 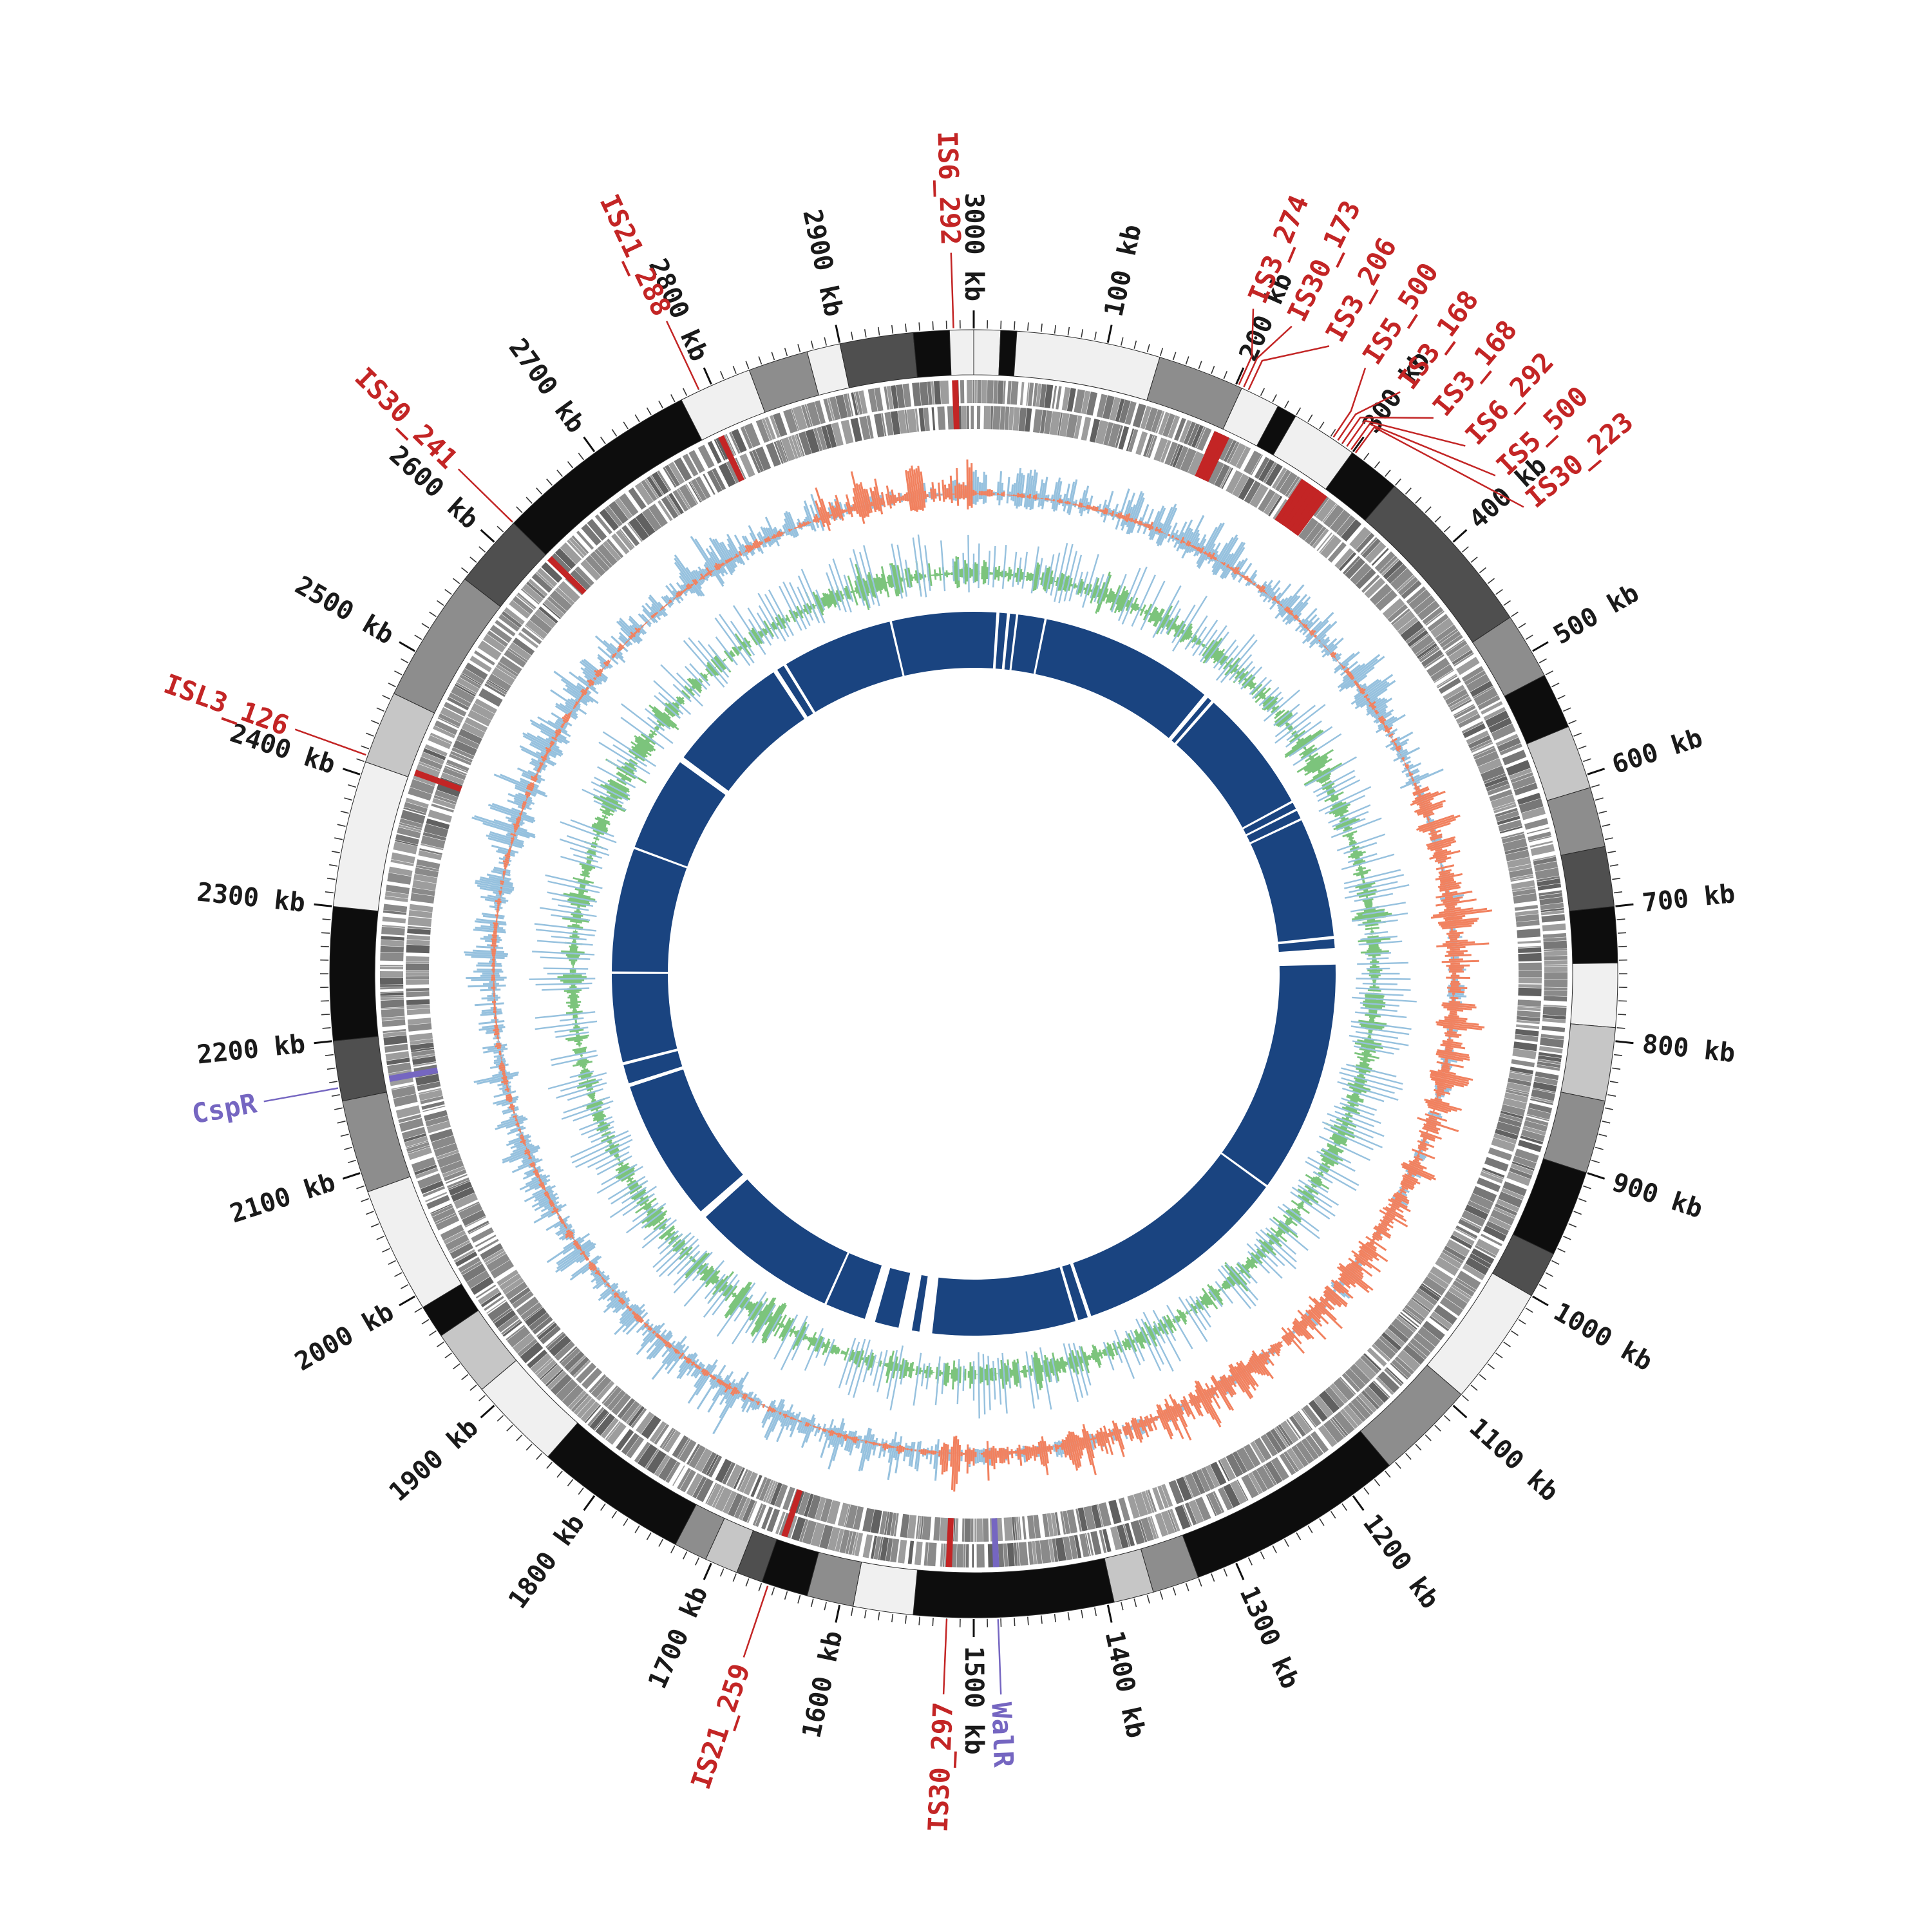 I want to click on scale-label: 2900 kb, so click(x=822, y=263).